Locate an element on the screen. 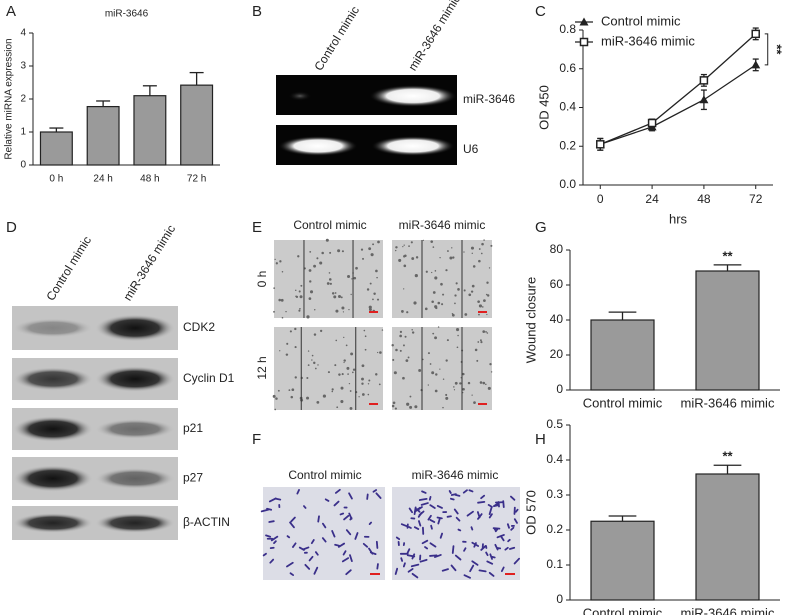 This screenshot has width=800, height=615. micrograph is located at coordinates (328, 368).